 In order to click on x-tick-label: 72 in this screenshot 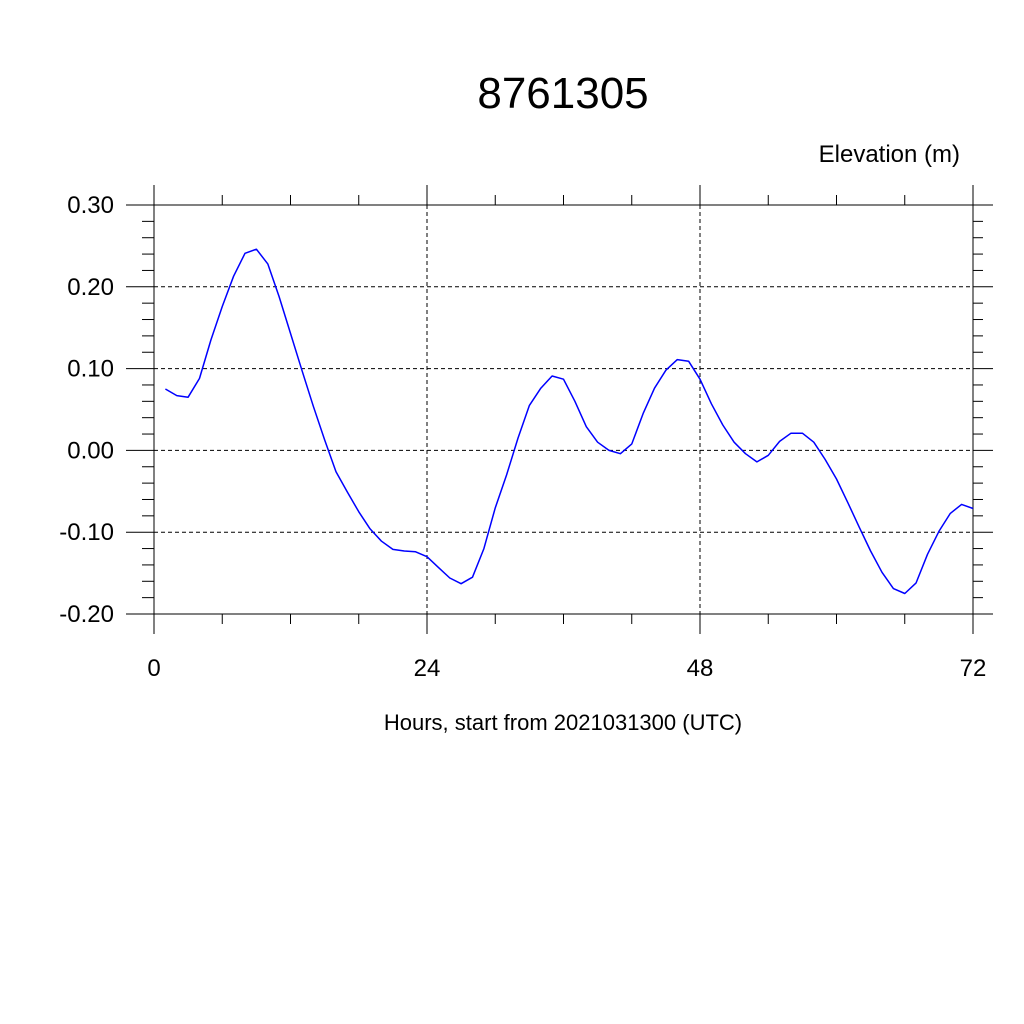, I will do `click(973, 668)`.